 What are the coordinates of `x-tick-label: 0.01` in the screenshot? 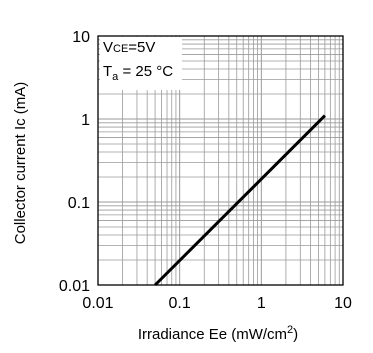 It's located at (97, 303).